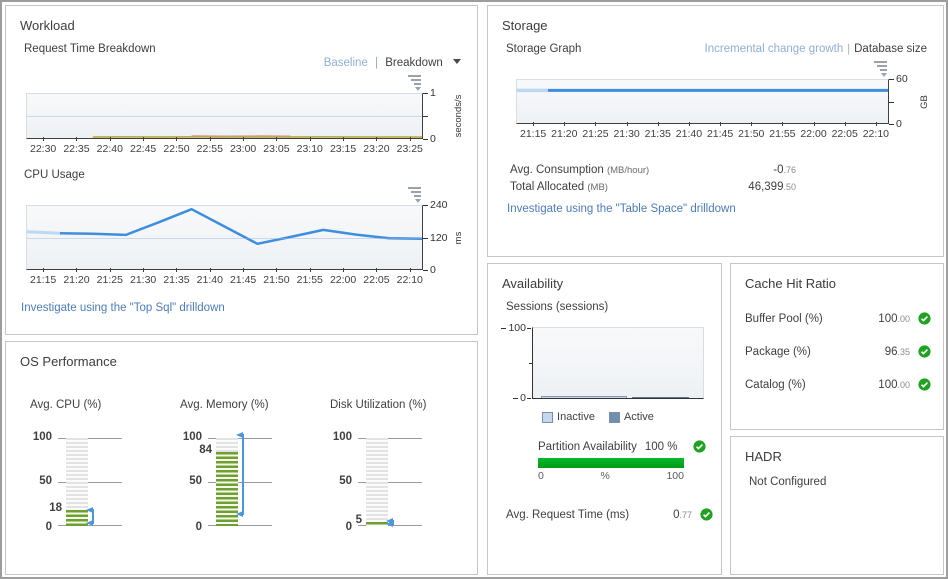  I want to click on sessions-chart: 100 0 Inactive Active, so click(602, 372).